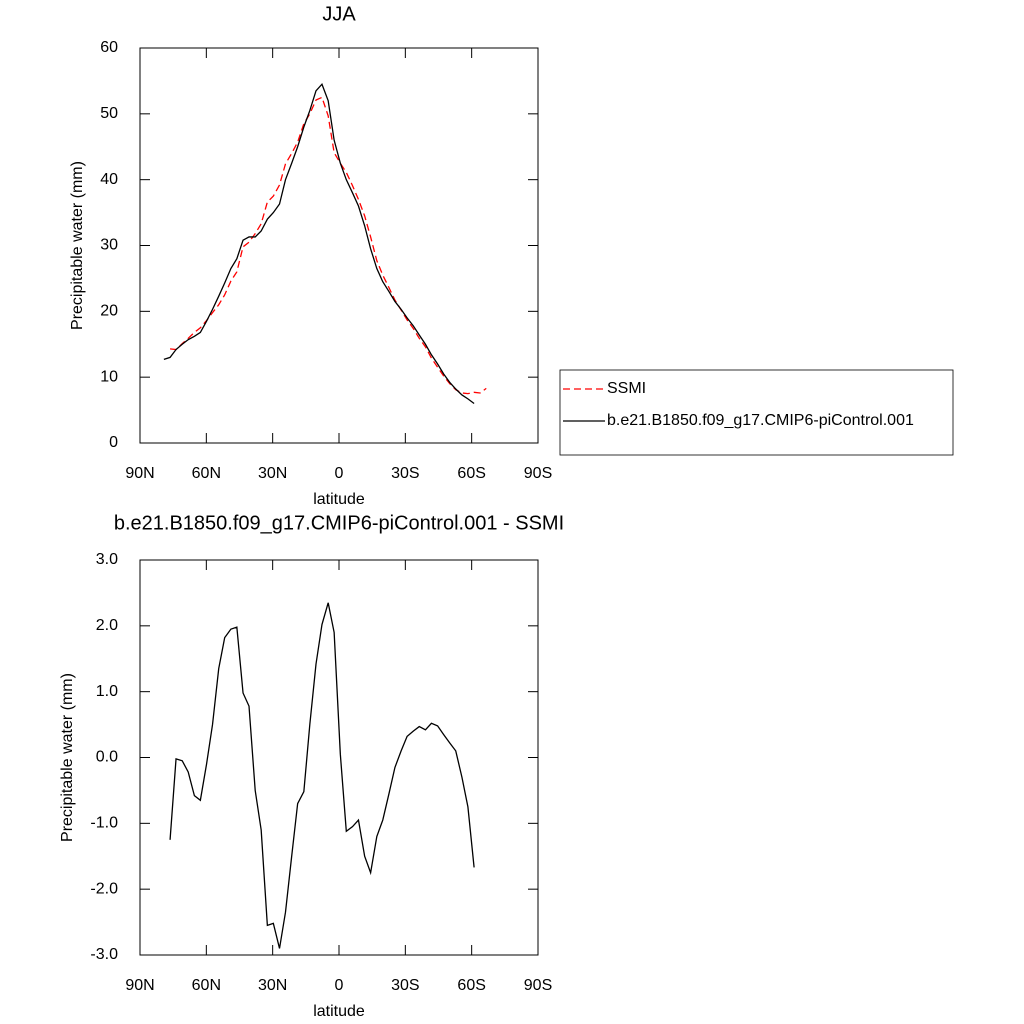  Describe the element at coordinates (109, 376) in the screenshot. I see `y-tick-label: 10` at that location.